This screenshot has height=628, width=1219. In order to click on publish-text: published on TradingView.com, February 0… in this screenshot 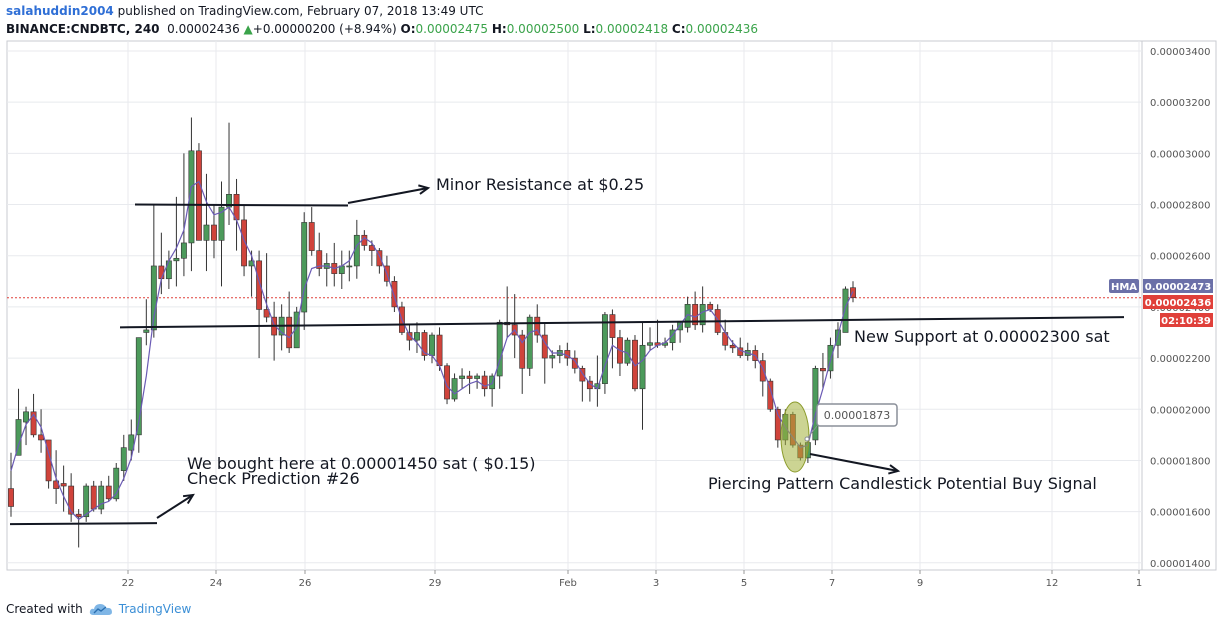, I will do `click(300, 11)`.